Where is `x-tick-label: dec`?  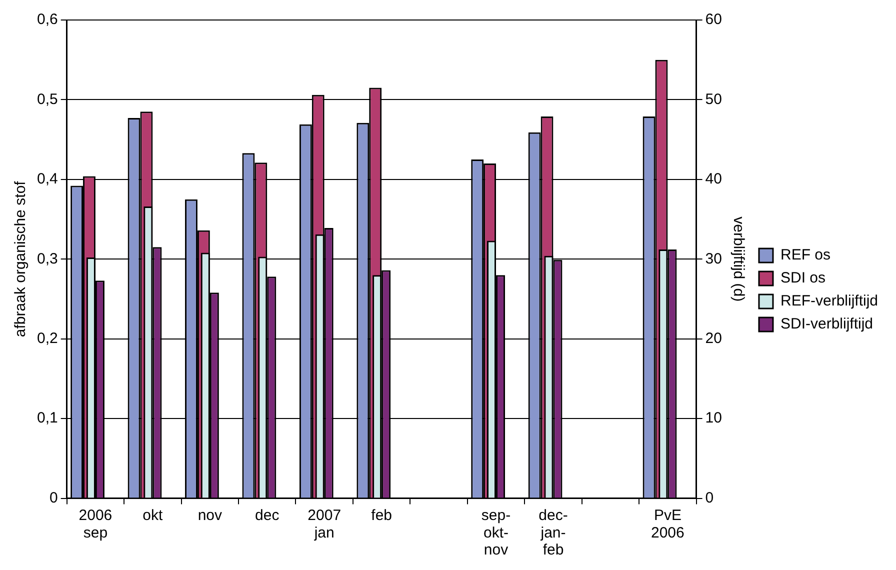 x-tick-label: dec is located at coordinates (267, 515).